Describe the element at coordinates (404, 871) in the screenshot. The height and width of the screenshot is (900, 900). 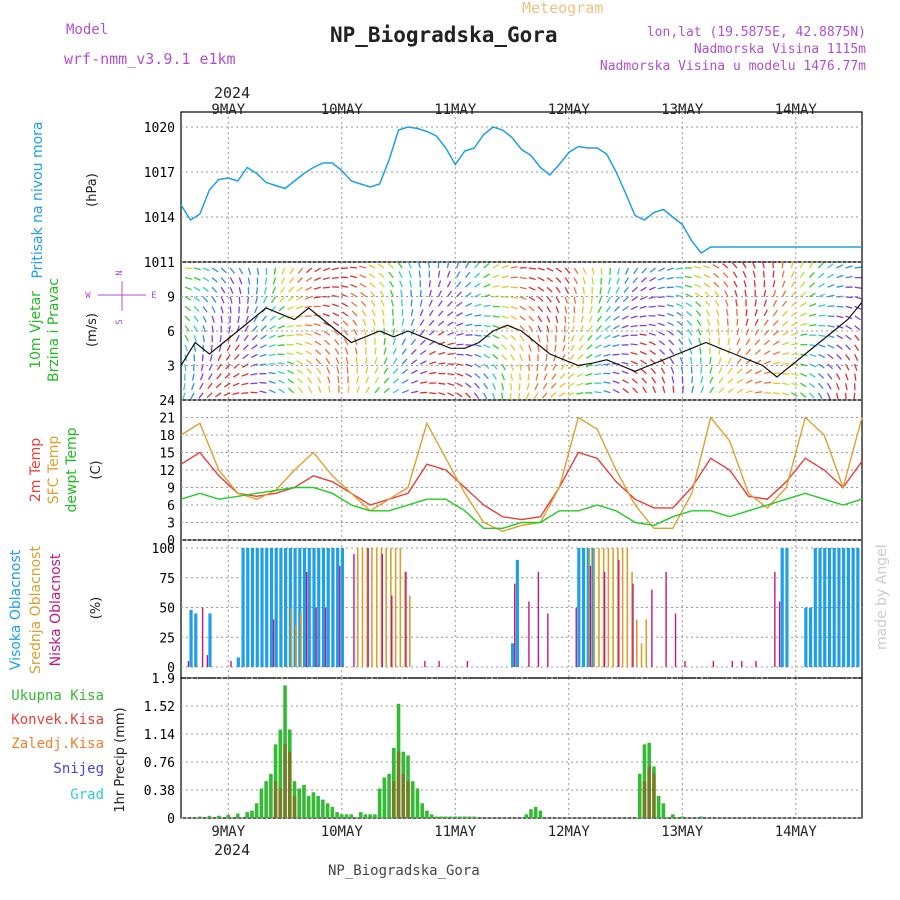
I see `footer-station: NP_Biogradska_Gora` at that location.